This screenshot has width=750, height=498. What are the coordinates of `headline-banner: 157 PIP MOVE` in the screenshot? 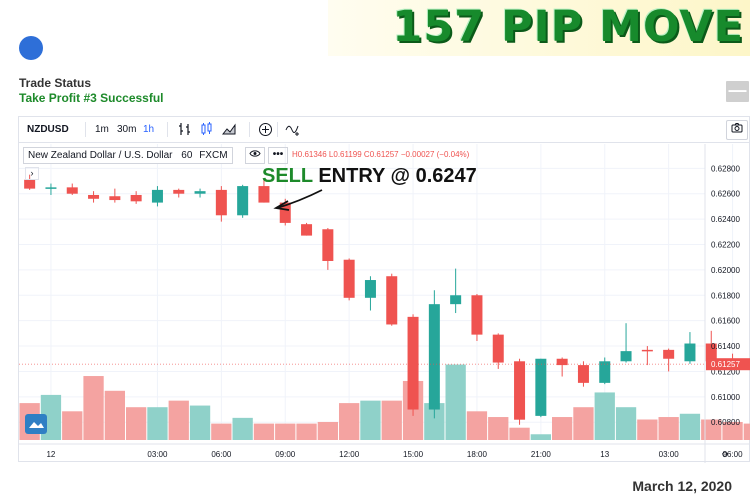 It's located at (539, 28).